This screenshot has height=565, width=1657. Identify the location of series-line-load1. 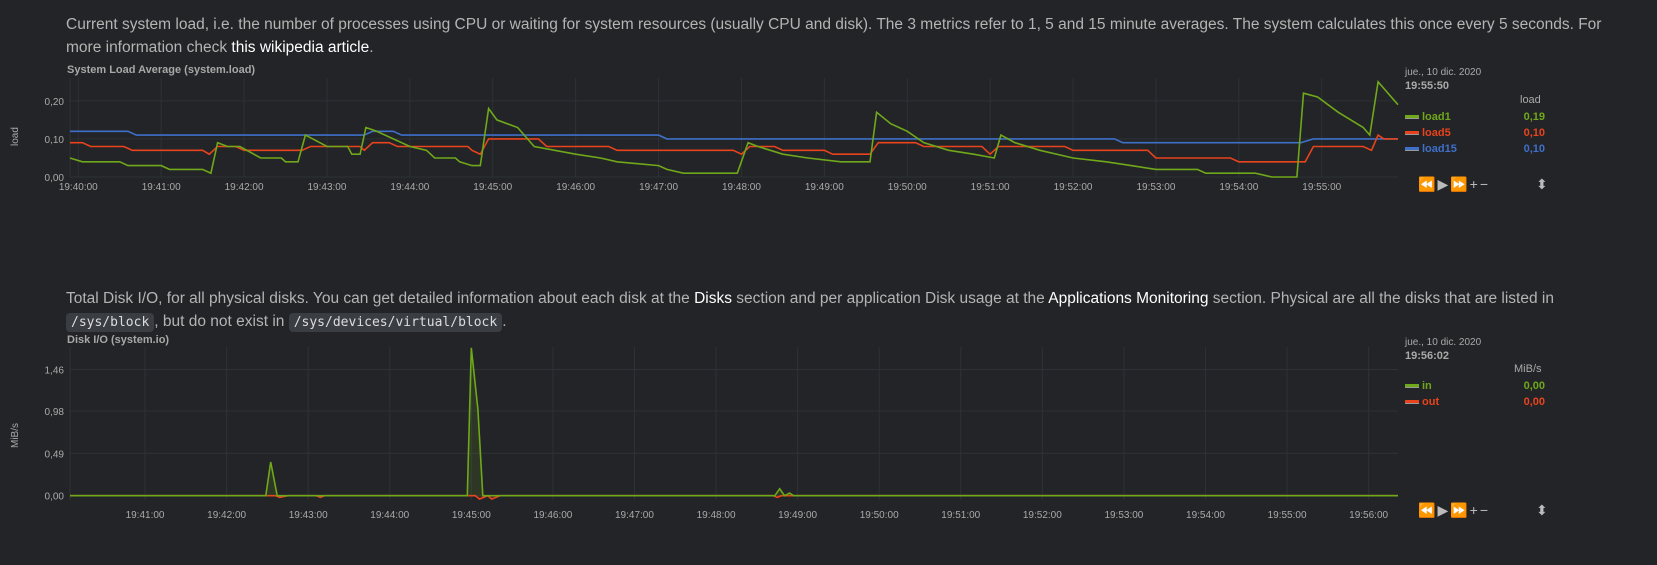
(734, 128).